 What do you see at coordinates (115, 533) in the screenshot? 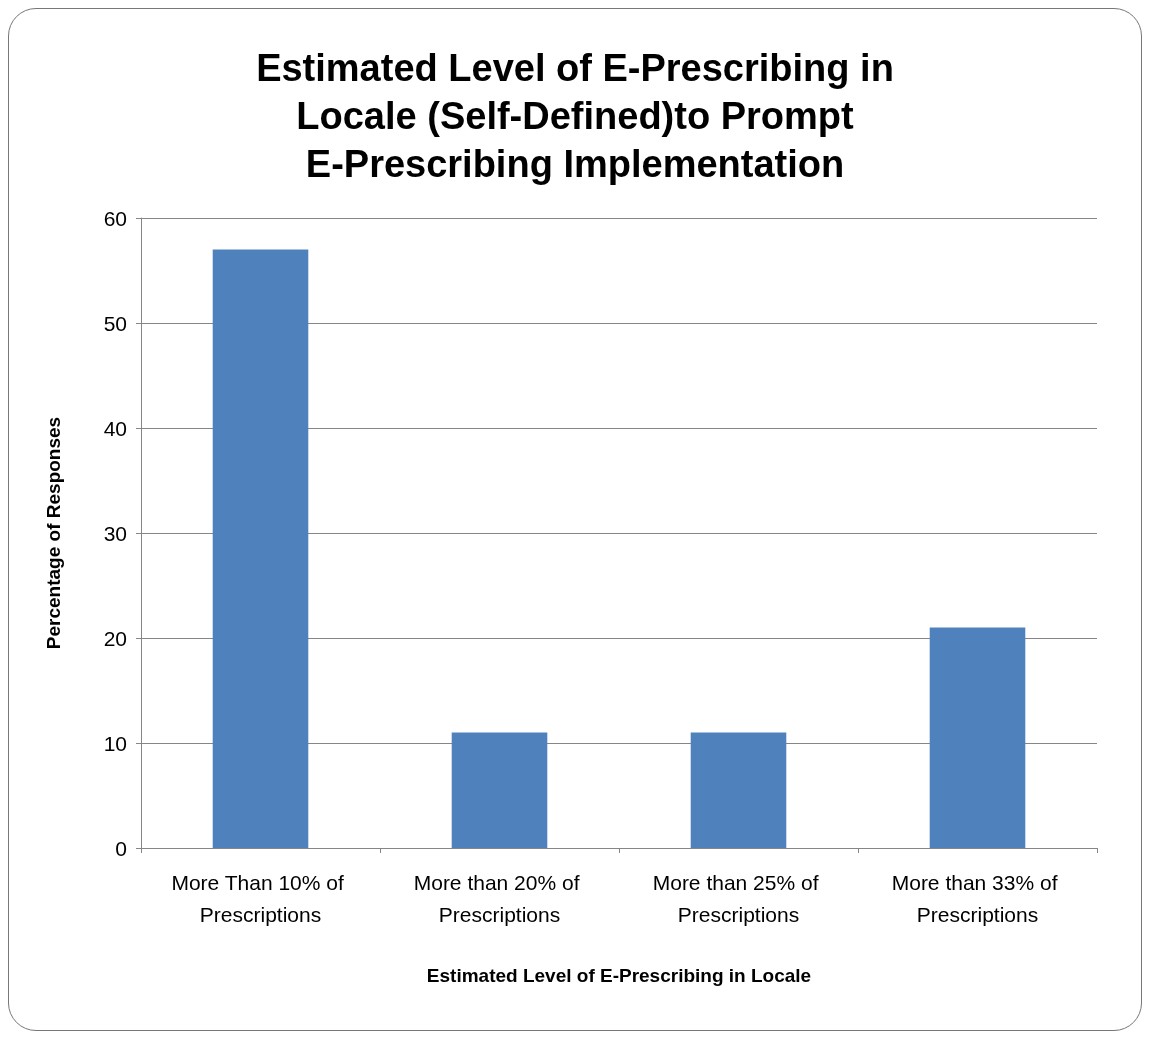
I see `y-tick-label: 30` at bounding box center [115, 533].